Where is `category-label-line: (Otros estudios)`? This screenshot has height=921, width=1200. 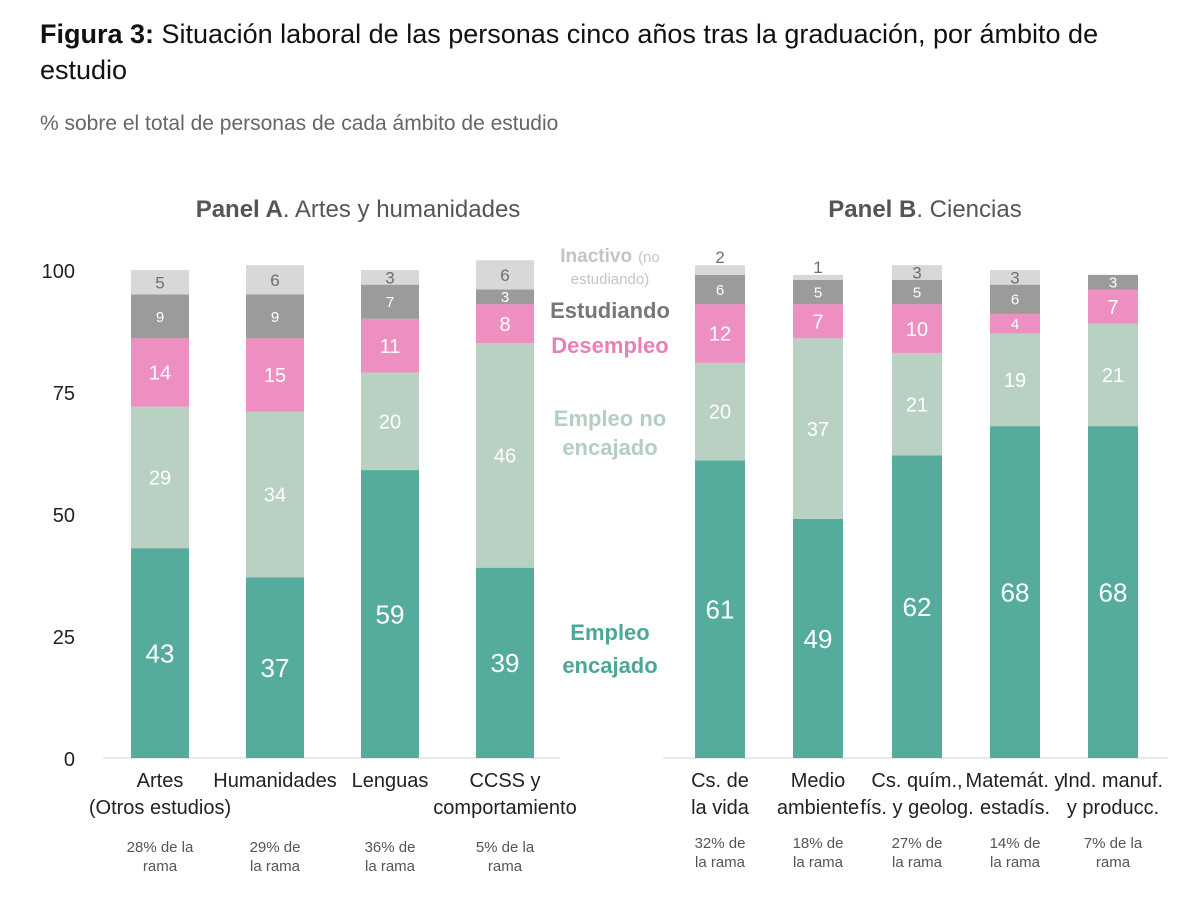 category-label-line: (Otros estudios) is located at coordinates (160, 808).